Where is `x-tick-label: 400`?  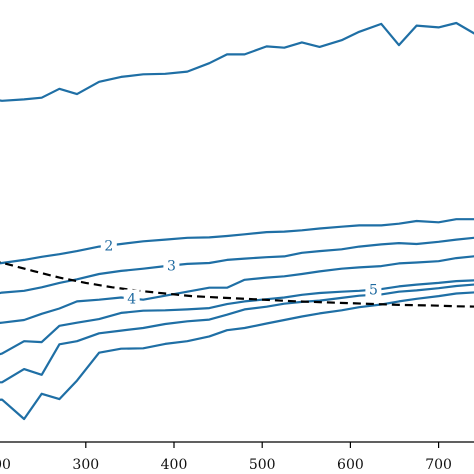
x-tick-label: 400 is located at coordinates (174, 465).